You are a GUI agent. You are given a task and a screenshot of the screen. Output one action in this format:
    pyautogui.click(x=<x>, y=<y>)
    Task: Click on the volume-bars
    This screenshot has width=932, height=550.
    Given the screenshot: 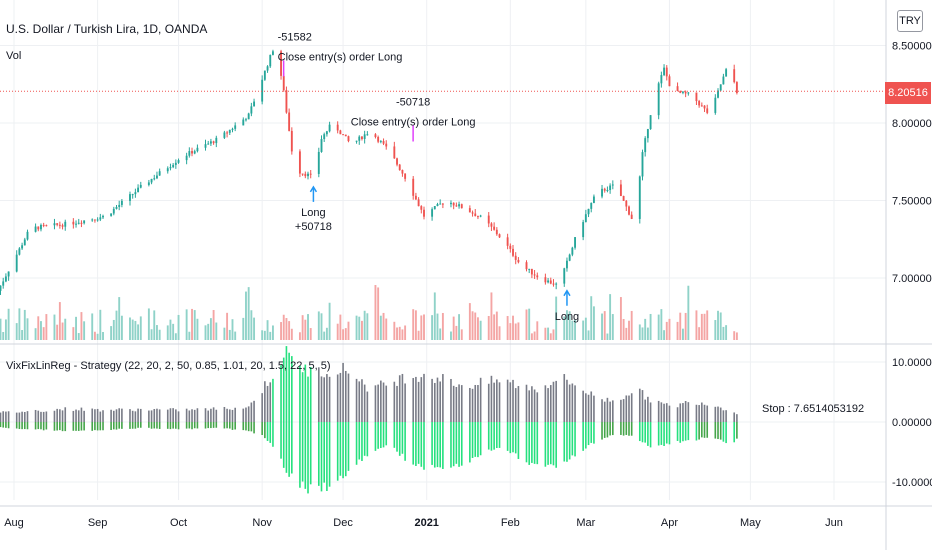 What is the action you would take?
    pyautogui.click(x=369, y=312)
    